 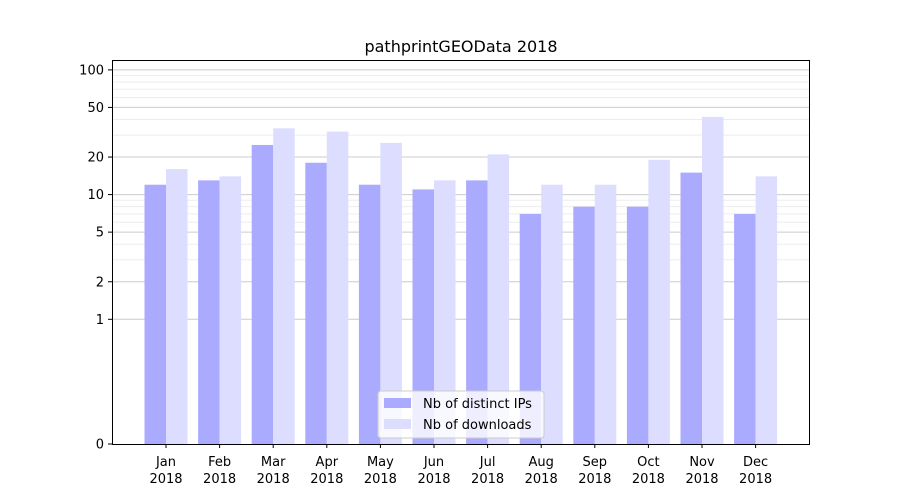 What do you see at coordinates (91, 70) in the screenshot?
I see `y-tick-label: 100` at bounding box center [91, 70].